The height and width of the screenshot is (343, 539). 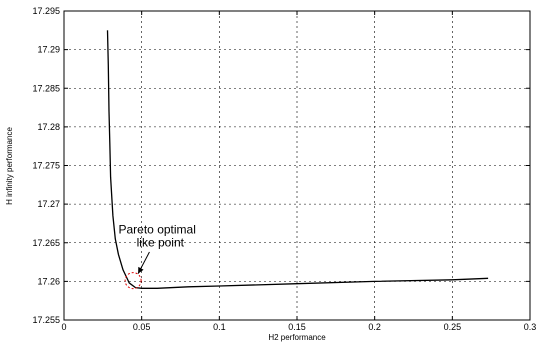 What do you see at coordinates (48, 127) in the screenshot?
I see `y-tick-label: 17.28` at bounding box center [48, 127].